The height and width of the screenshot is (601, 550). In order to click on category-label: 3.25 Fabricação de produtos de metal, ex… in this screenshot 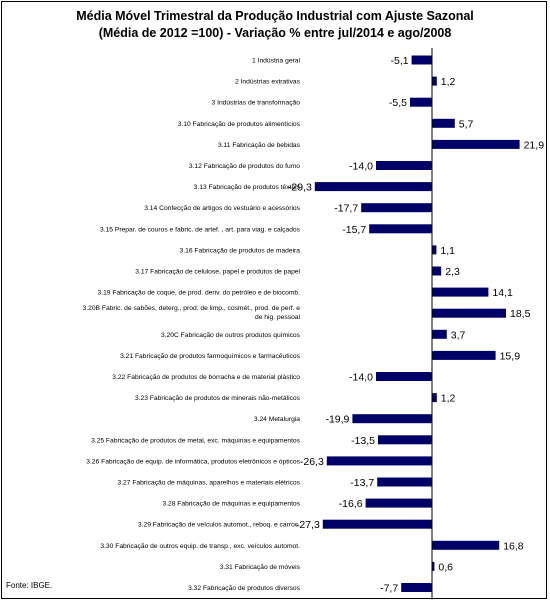, I will do `click(196, 440)`.